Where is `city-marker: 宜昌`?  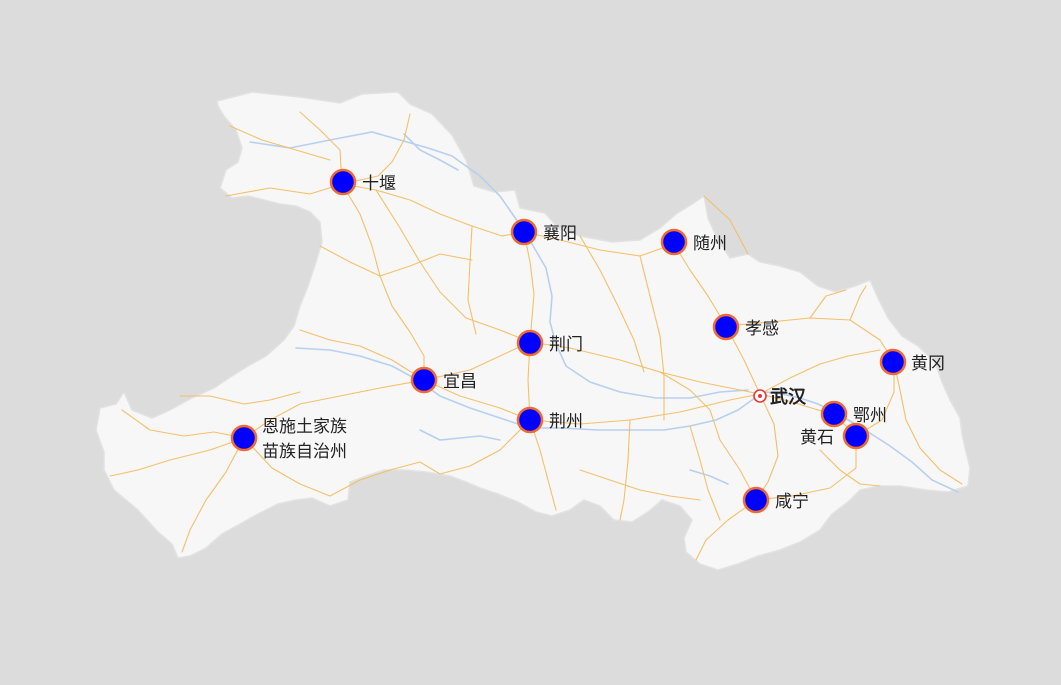
city-marker: 宜昌 is located at coordinates (443, 380).